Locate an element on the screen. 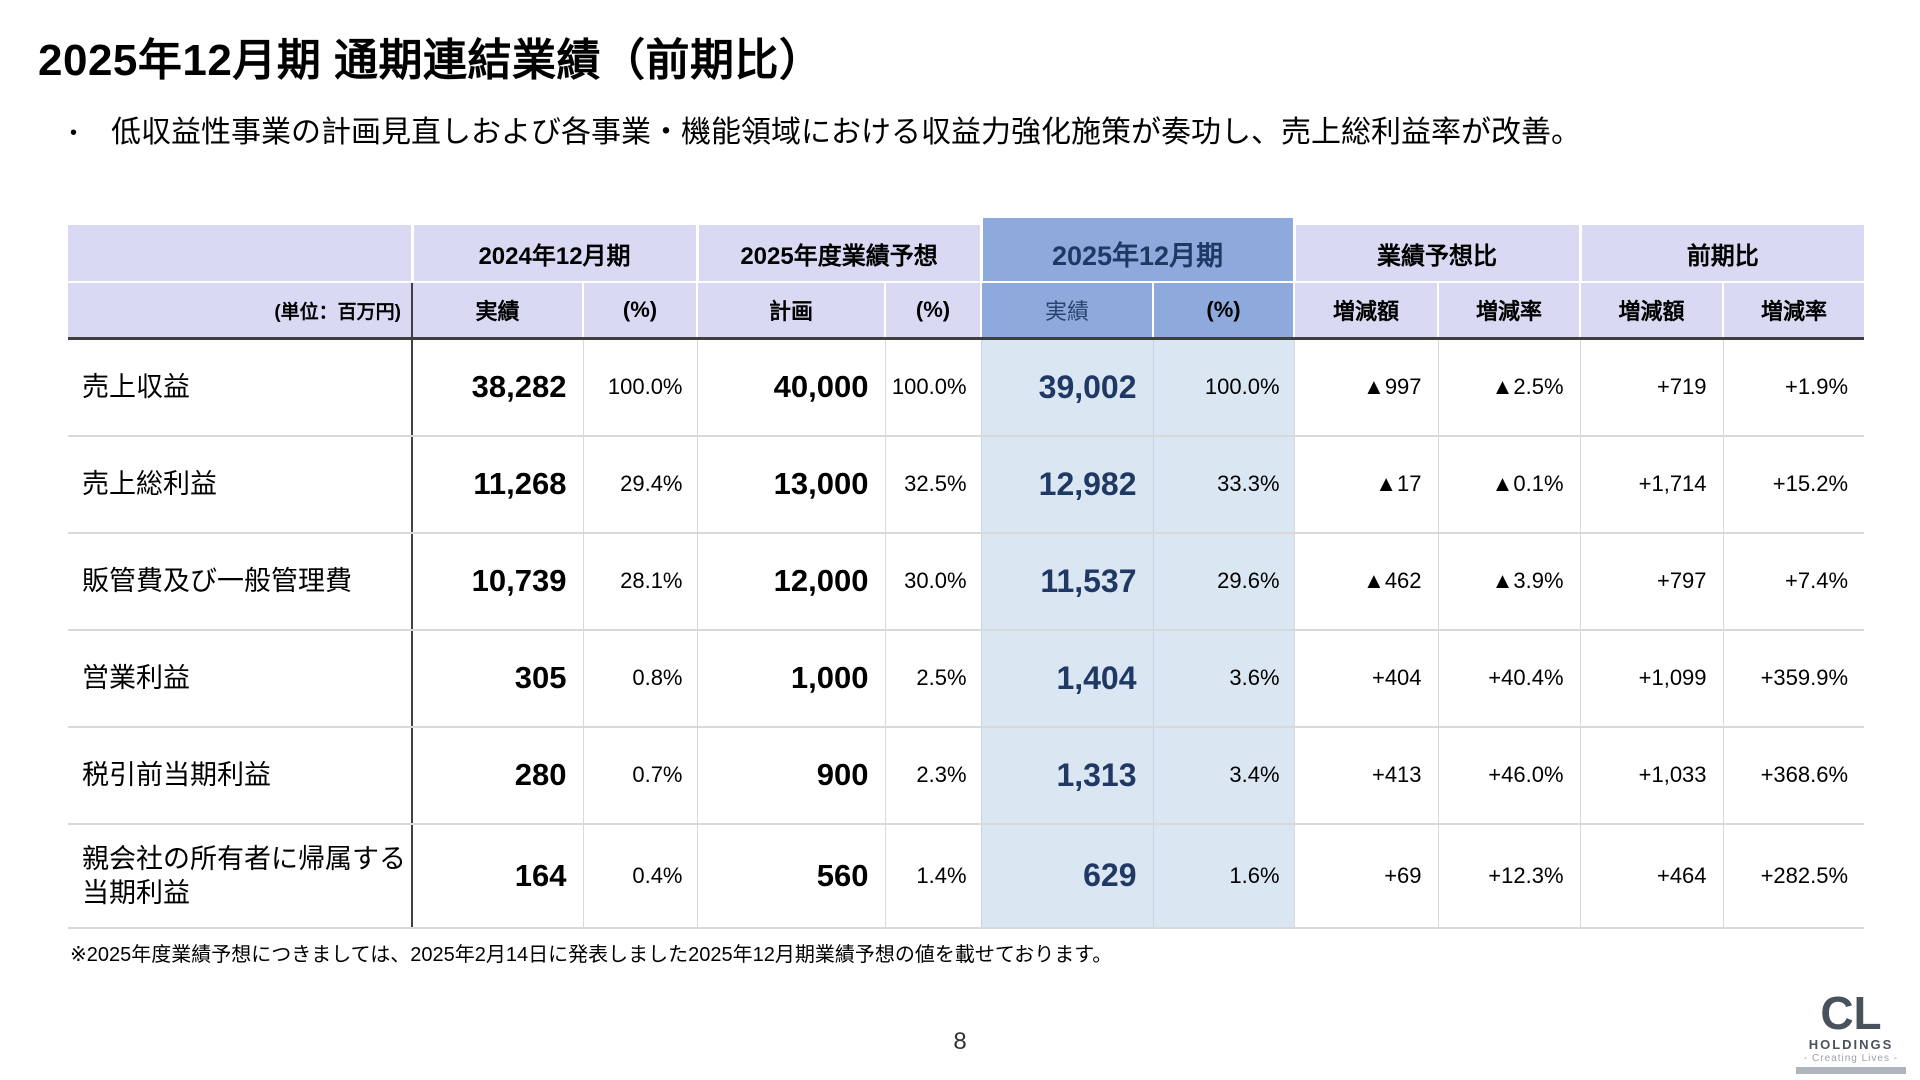 The width and height of the screenshot is (1920, 1080). logo-cl-mark: CL is located at coordinates (1851, 1013).